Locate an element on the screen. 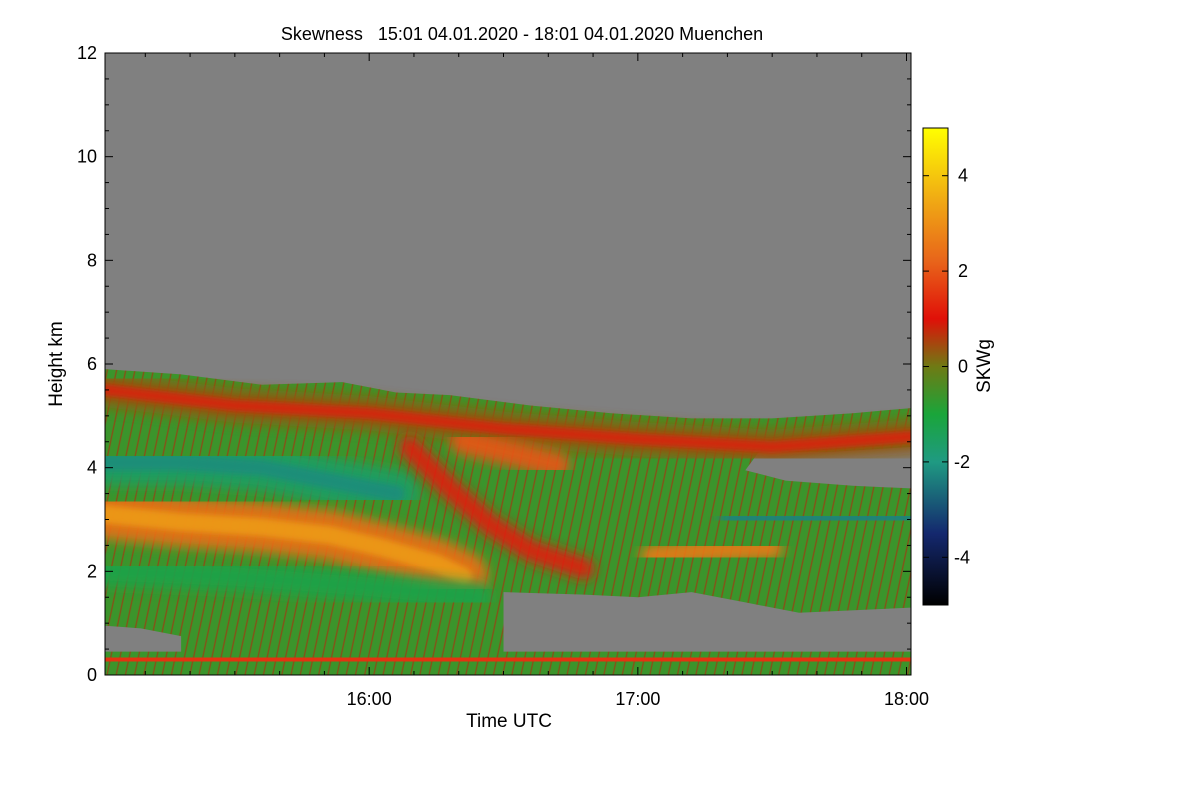  colorbar-tick-label: 4 is located at coordinates (963, 176).